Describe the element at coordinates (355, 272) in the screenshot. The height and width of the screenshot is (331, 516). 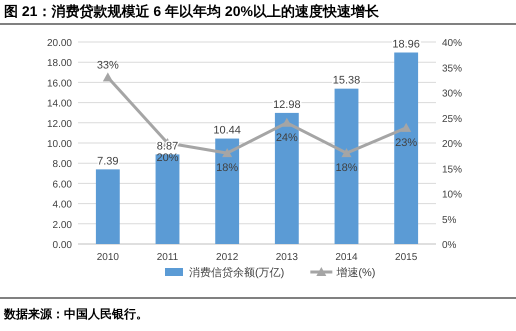
I see `legend-label: 增速(%)` at that location.